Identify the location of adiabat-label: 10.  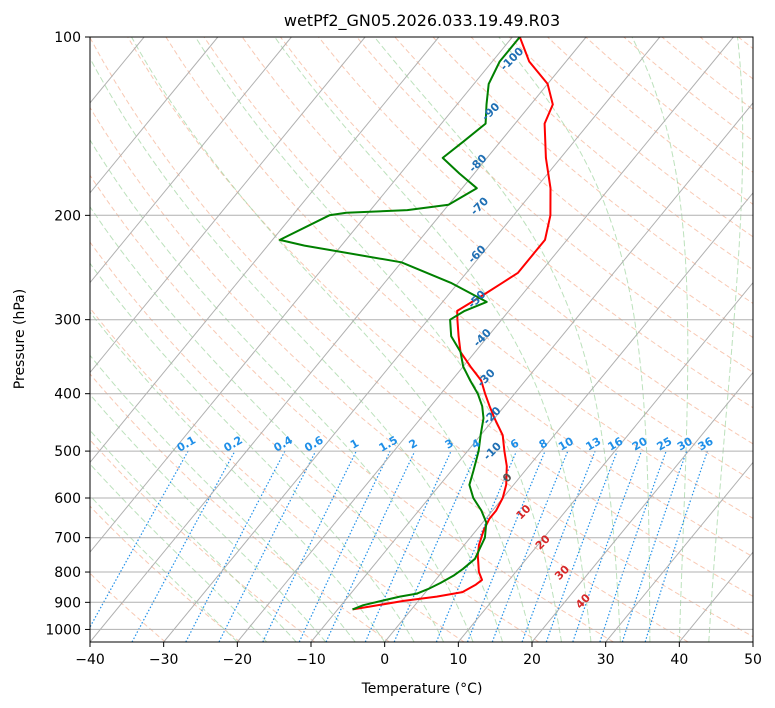
(524, 512).